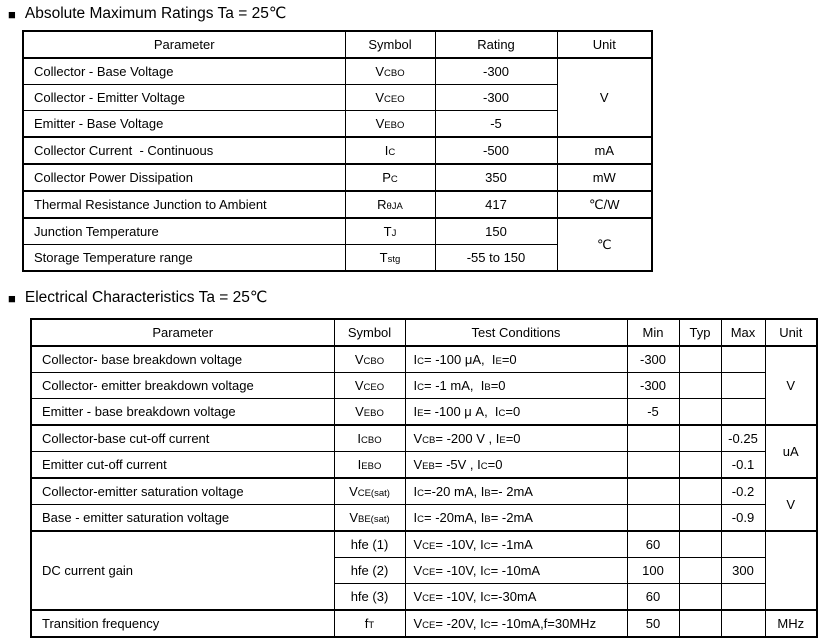  I want to click on symbol-cell: ICBO, so click(369, 438).